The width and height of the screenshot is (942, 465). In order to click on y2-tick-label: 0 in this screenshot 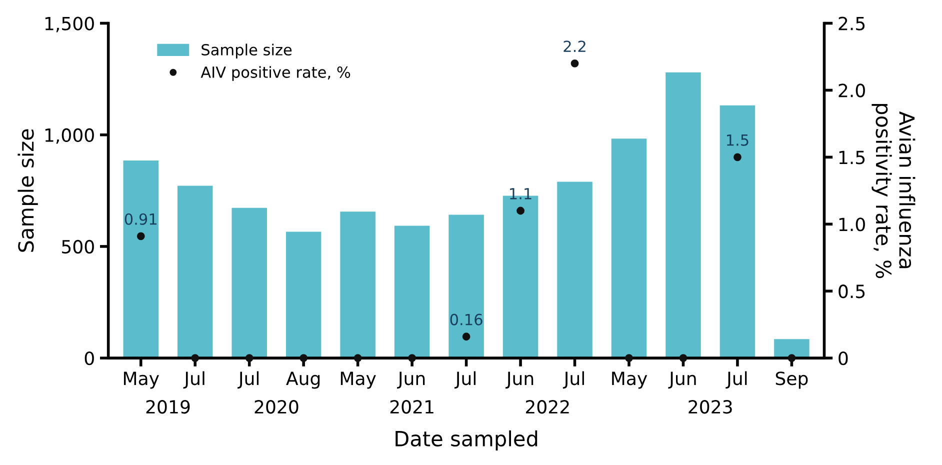, I will do `click(843, 359)`.